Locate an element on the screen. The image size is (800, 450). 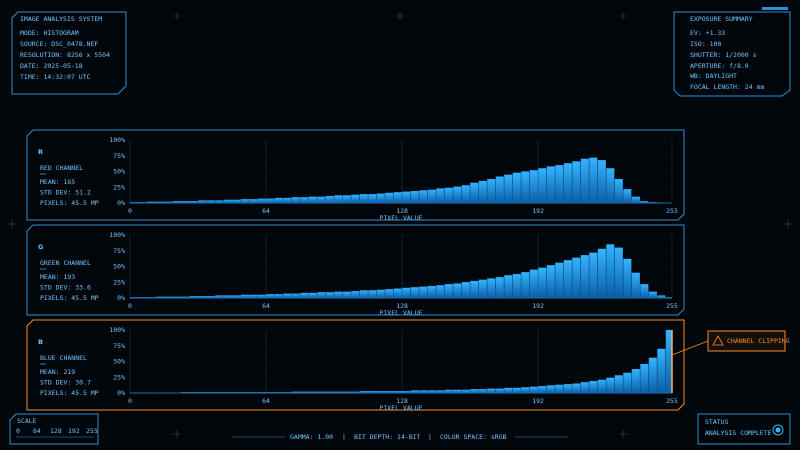
footer-item: GAMMA: 1.00 is located at coordinates (311, 437).